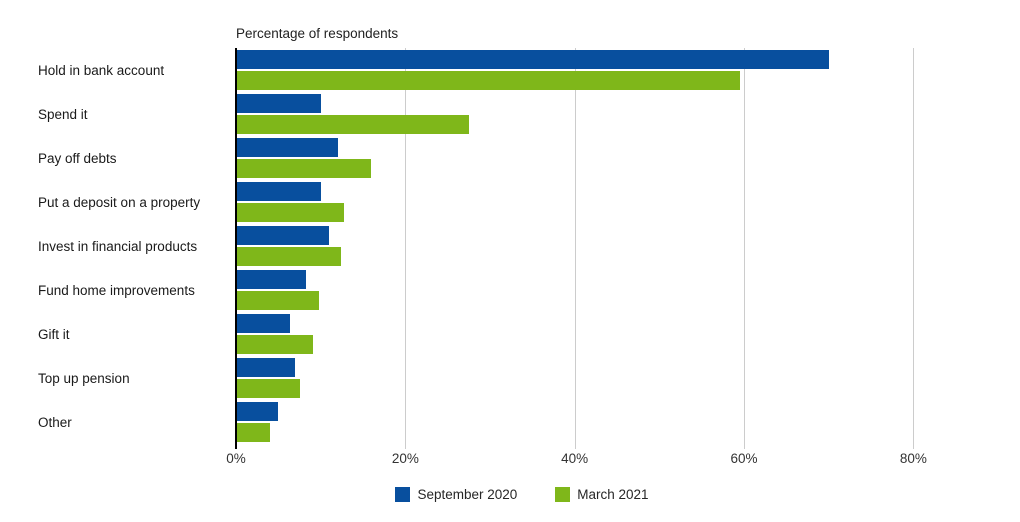 The height and width of the screenshot is (522, 1020). I want to click on category-label: Other, so click(55, 422).